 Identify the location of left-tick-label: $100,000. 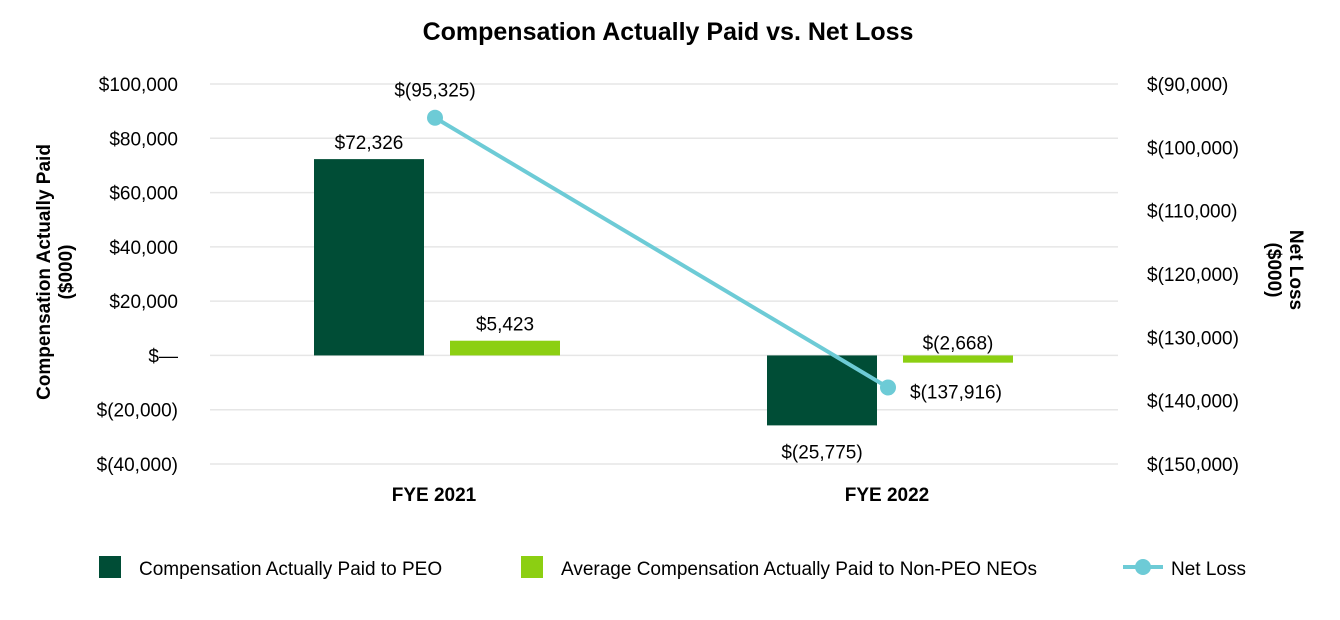
(138, 85).